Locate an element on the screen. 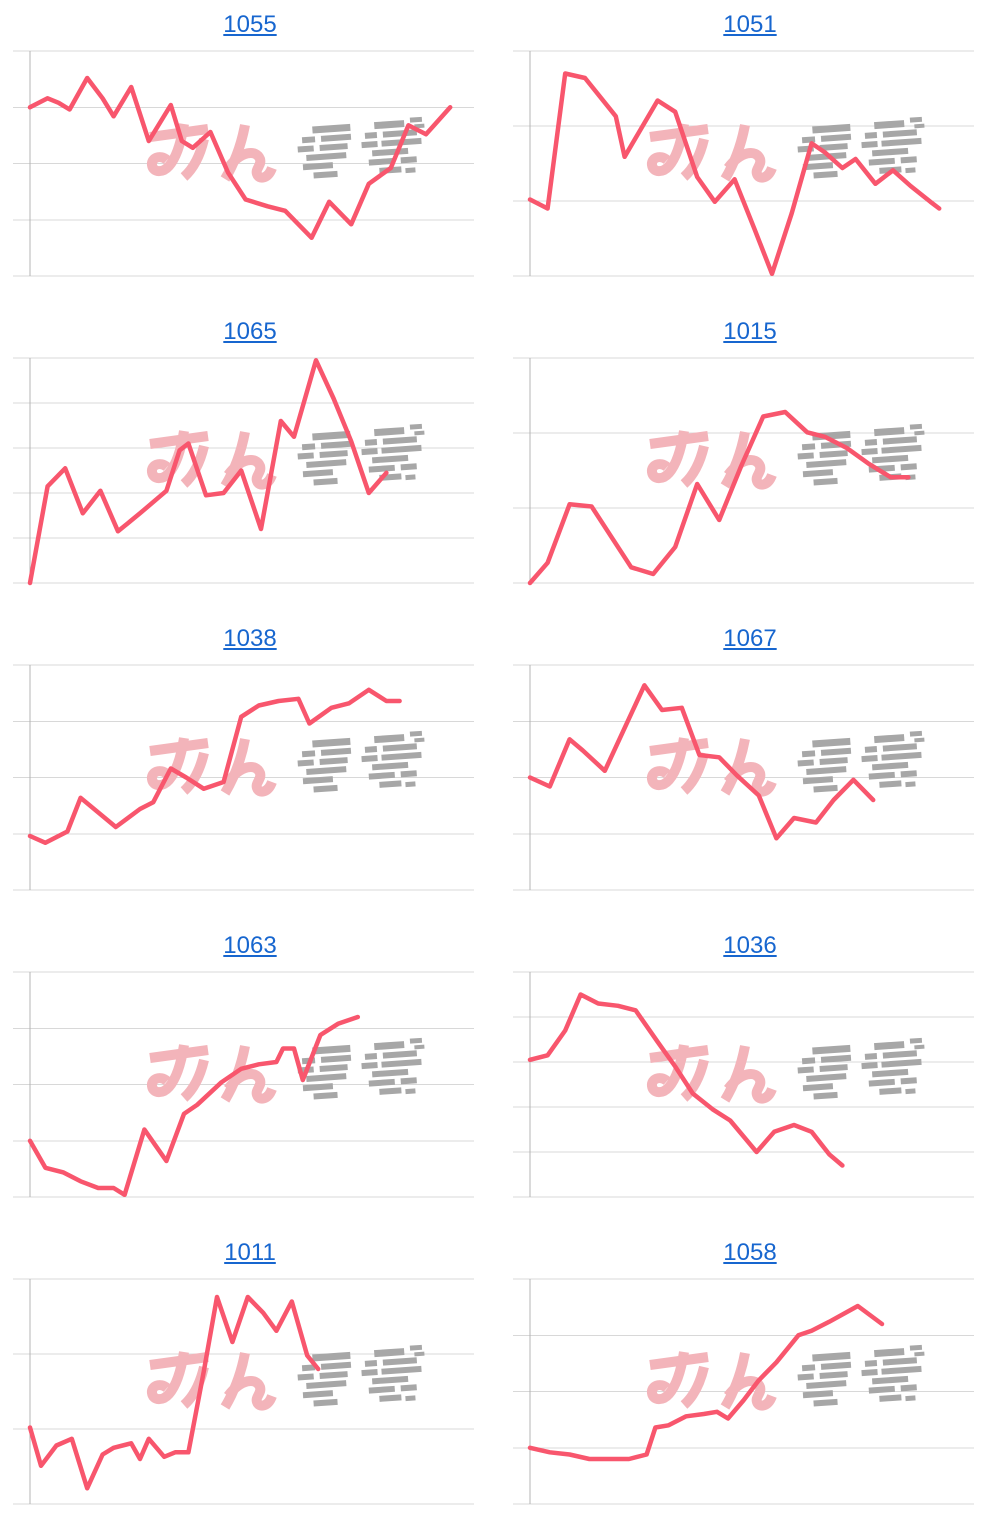  chart-card: 1038 is located at coordinates (250, 767).